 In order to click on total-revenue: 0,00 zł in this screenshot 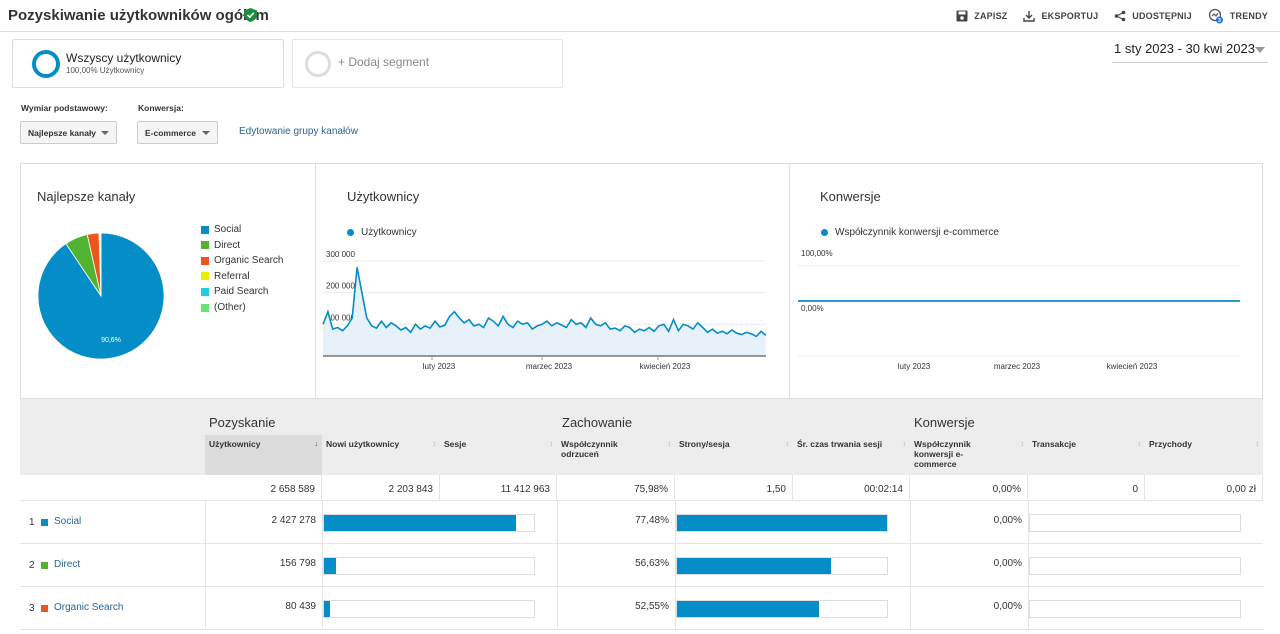, I will do `click(1204, 487)`.